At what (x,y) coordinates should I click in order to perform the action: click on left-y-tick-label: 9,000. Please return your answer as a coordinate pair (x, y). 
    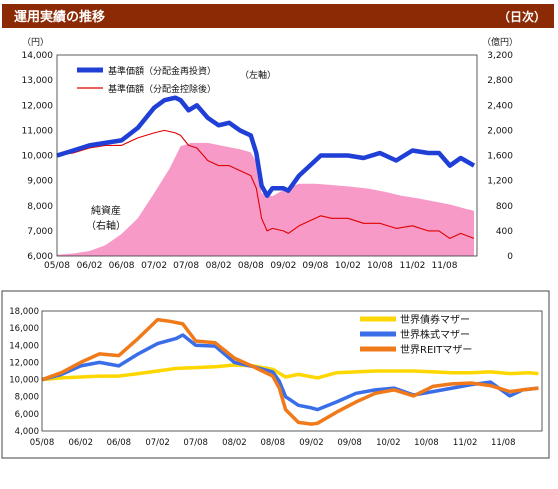
    Looking at the image, I should click on (40, 182).